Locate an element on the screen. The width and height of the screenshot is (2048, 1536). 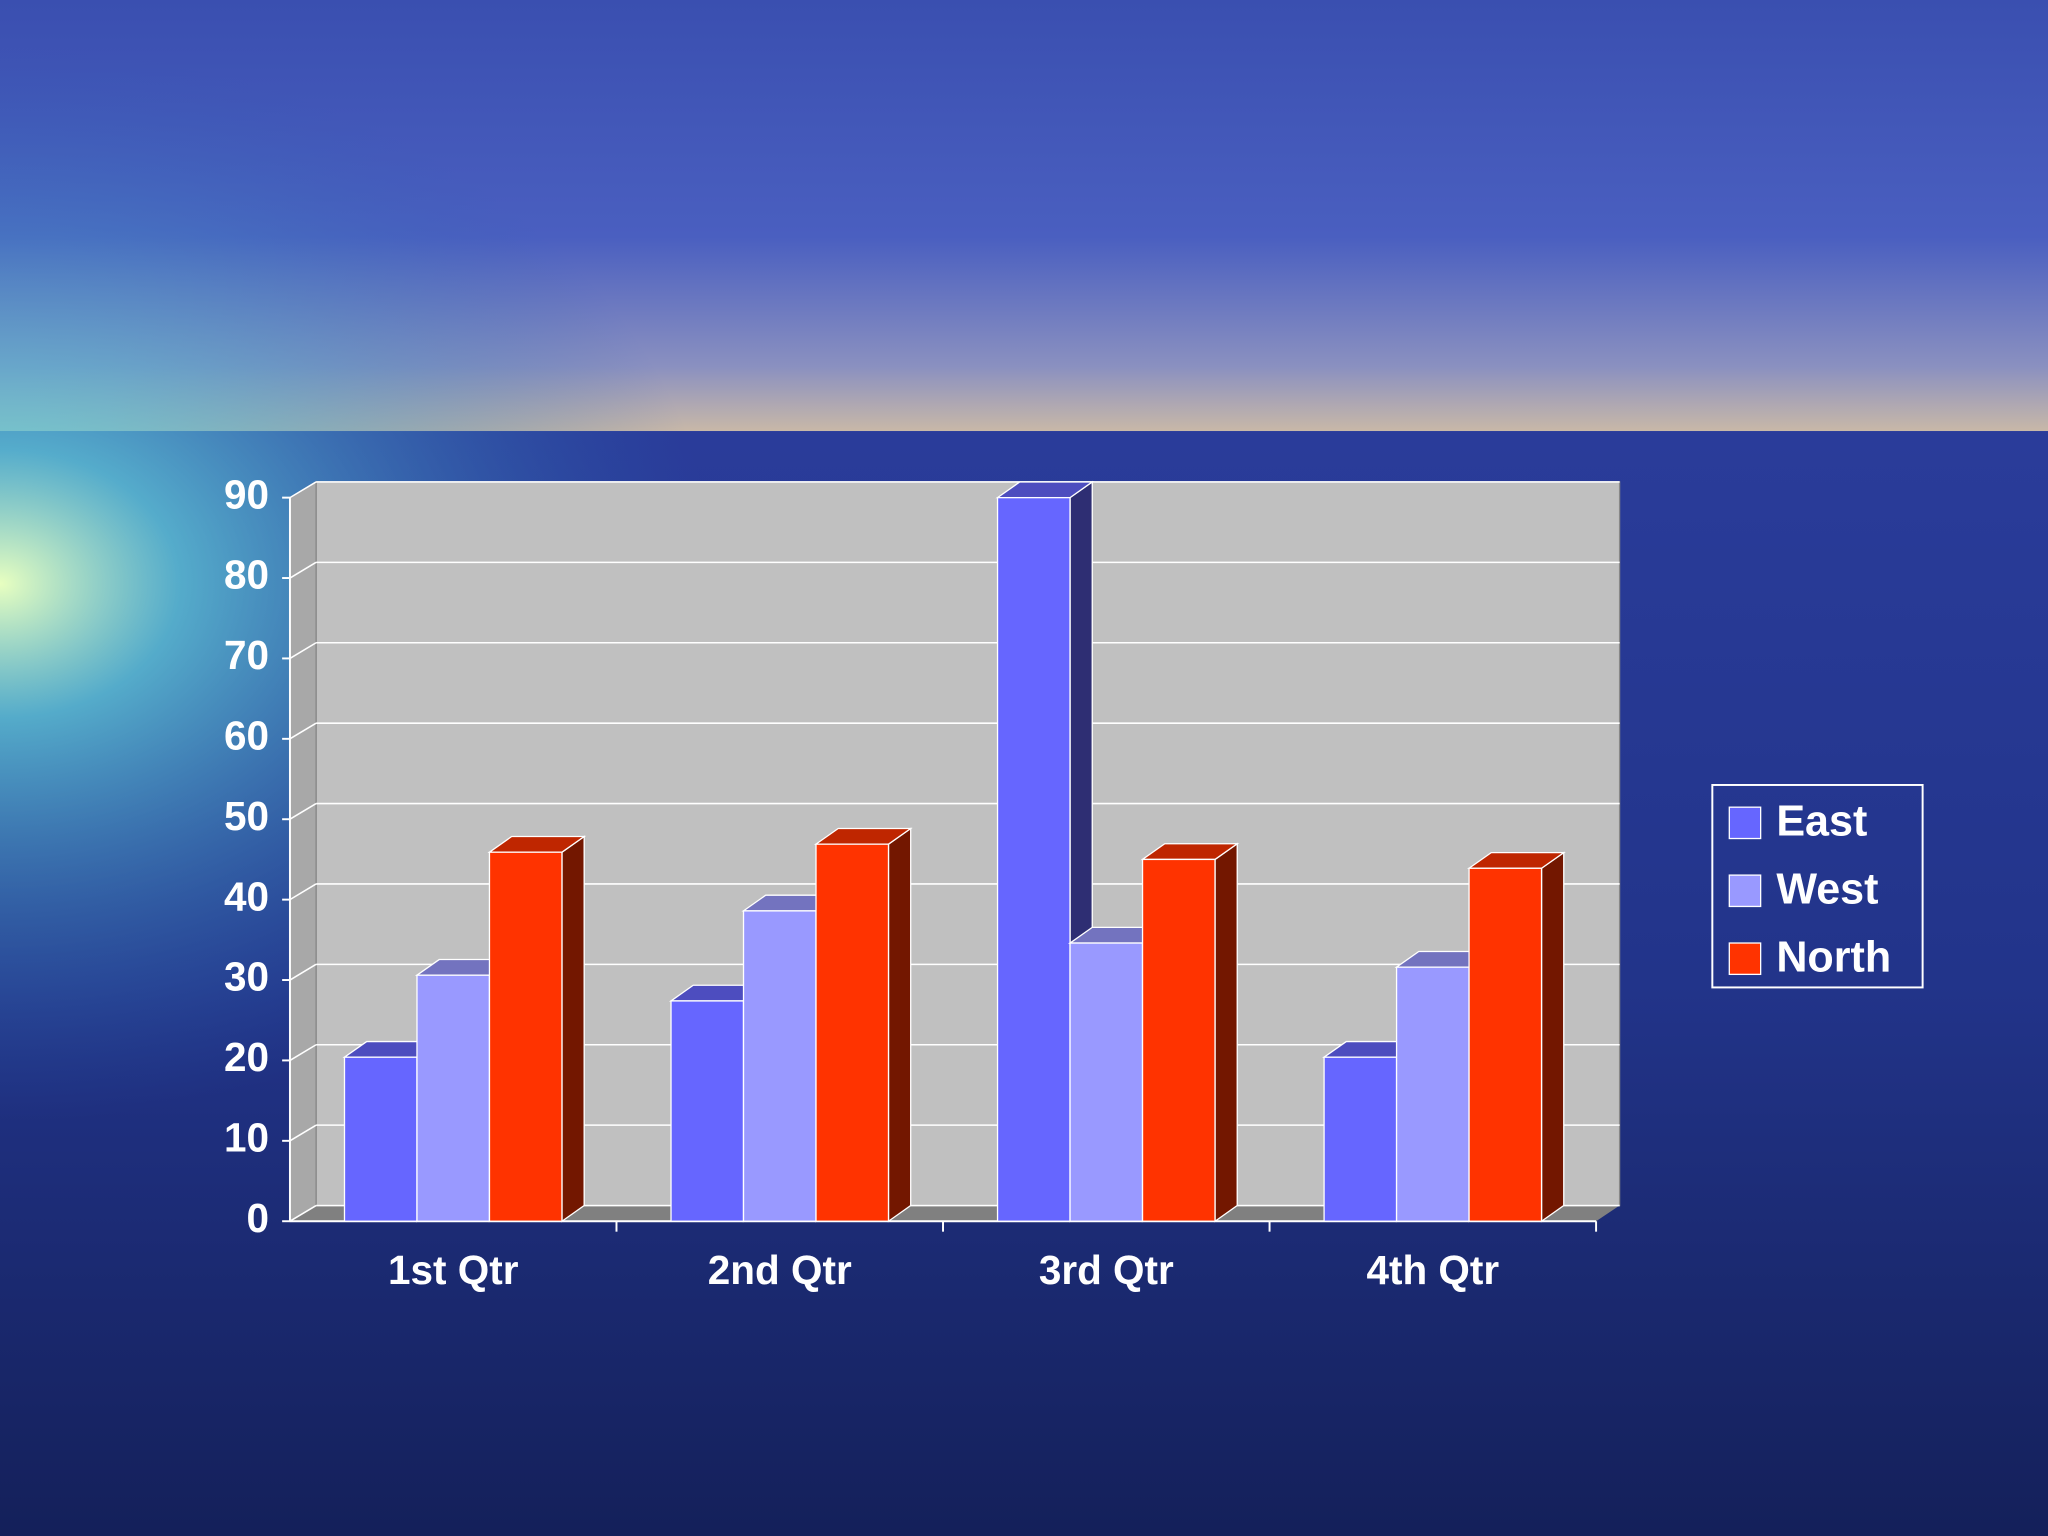
y-tick-label: 60 is located at coordinates (246, 736).